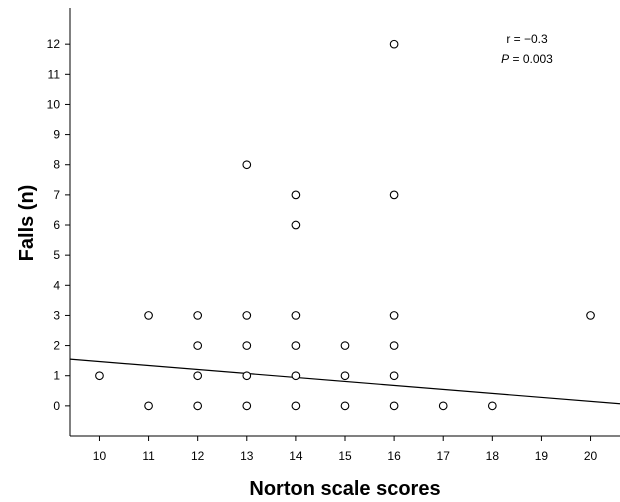 The height and width of the screenshot is (502, 620). I want to click on fit-line-group, so click(344, 381).